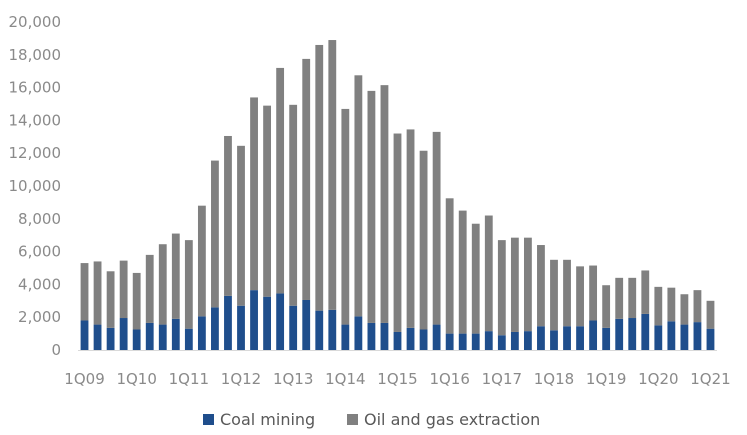 Image resolution: width=747 pixels, height=435 pixels. Describe the element at coordinates (475, 278) in the screenshot. I see `bar-oil-and-gas-extraction-3Q16` at that location.